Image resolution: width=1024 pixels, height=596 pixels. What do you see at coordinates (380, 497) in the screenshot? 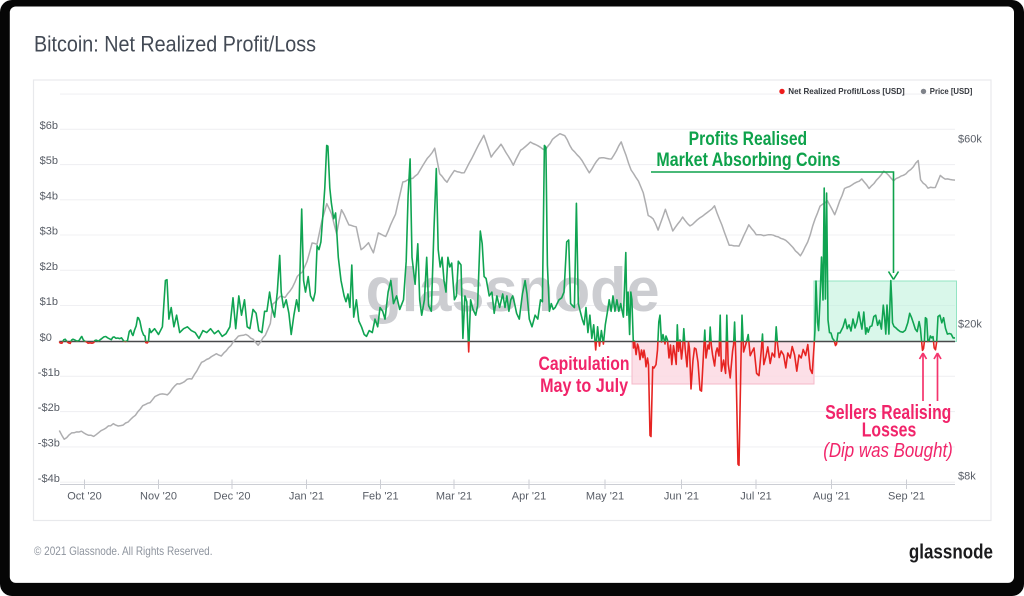
I see `svg-text: Feb '21` at bounding box center [380, 497].